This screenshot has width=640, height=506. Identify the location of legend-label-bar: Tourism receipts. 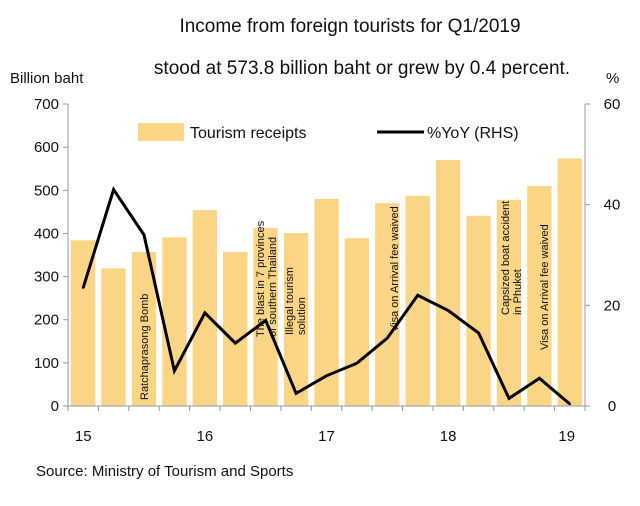
(248, 133).